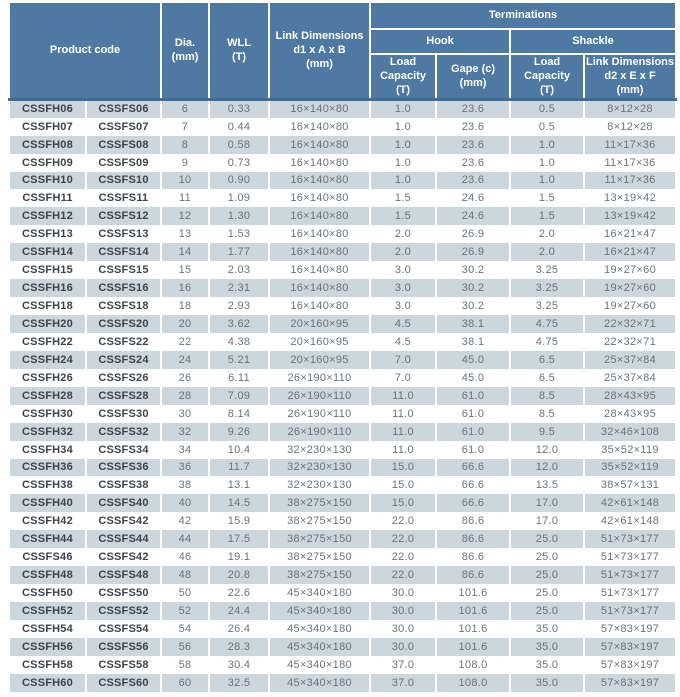 This screenshot has width=680, height=697. What do you see at coordinates (473, 521) in the screenshot?
I see `cell-hook-gape-mm: 86.6` at bounding box center [473, 521].